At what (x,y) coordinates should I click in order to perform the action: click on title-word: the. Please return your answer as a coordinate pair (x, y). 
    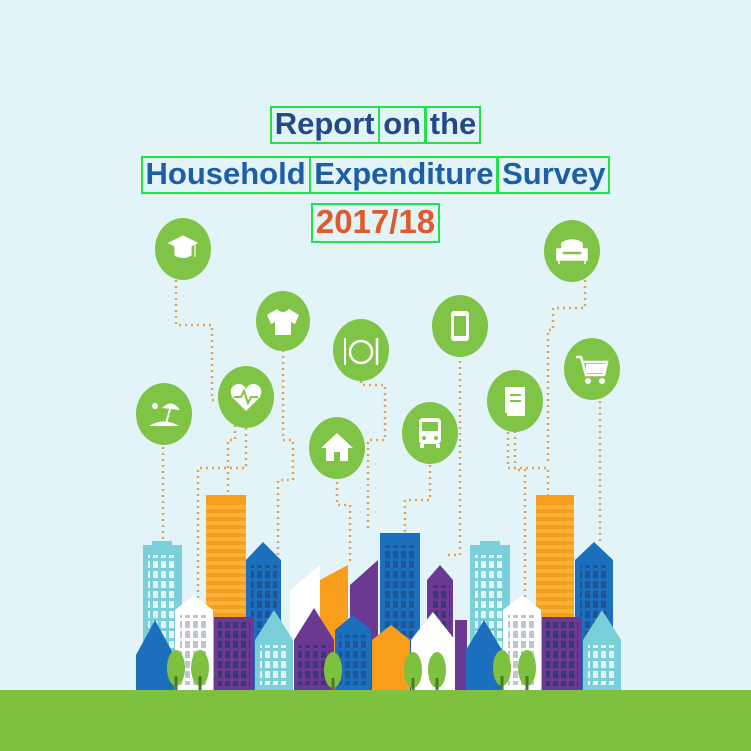
    Looking at the image, I should click on (453, 125).